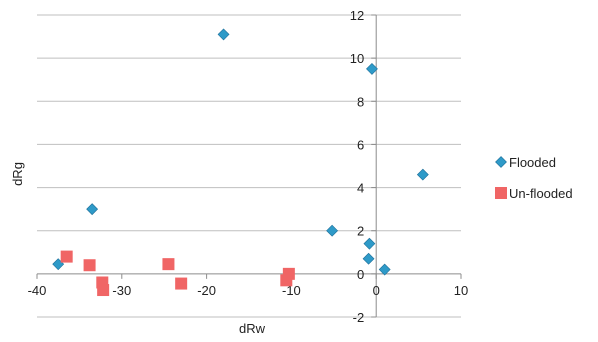  What do you see at coordinates (17, 174) in the screenshot?
I see `y-axis-label: dRg` at bounding box center [17, 174].